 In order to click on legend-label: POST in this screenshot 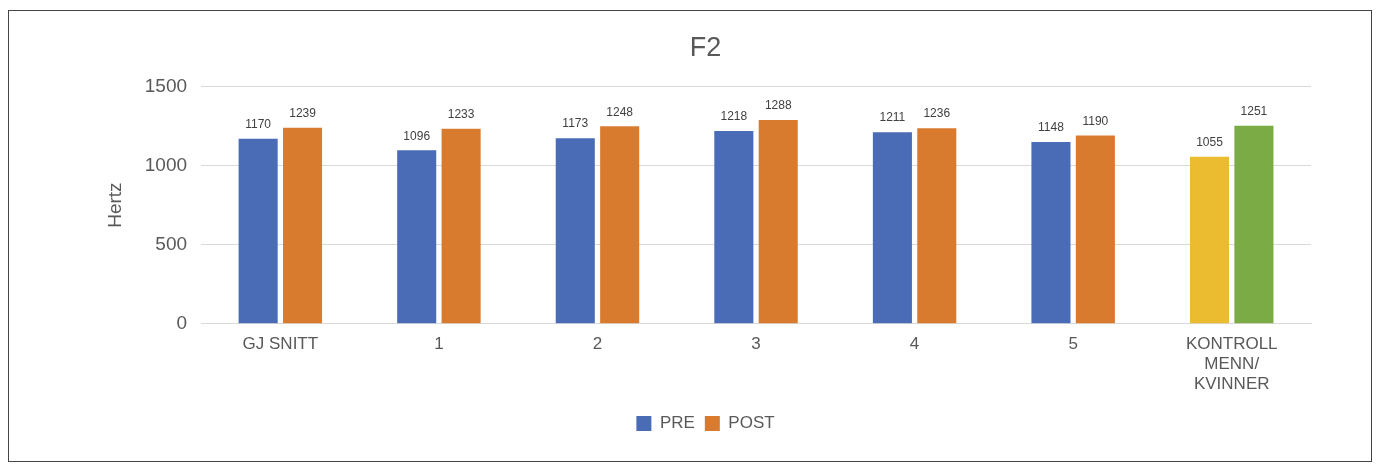, I will do `click(751, 423)`.